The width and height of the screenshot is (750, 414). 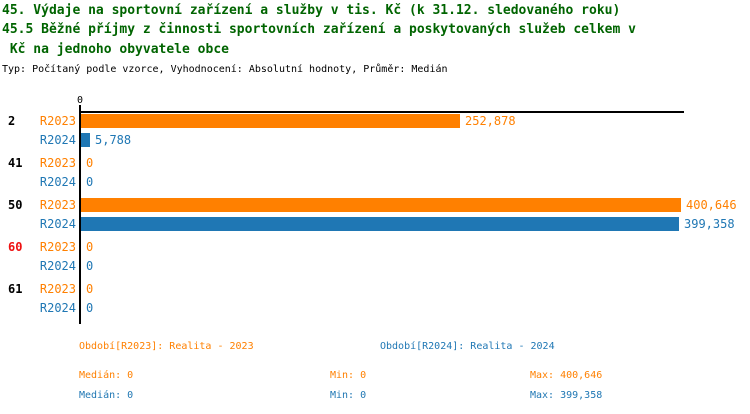 What do you see at coordinates (566, 375) in the screenshot?
I see `stat-max-r2023: Max: 400,646` at bounding box center [566, 375].